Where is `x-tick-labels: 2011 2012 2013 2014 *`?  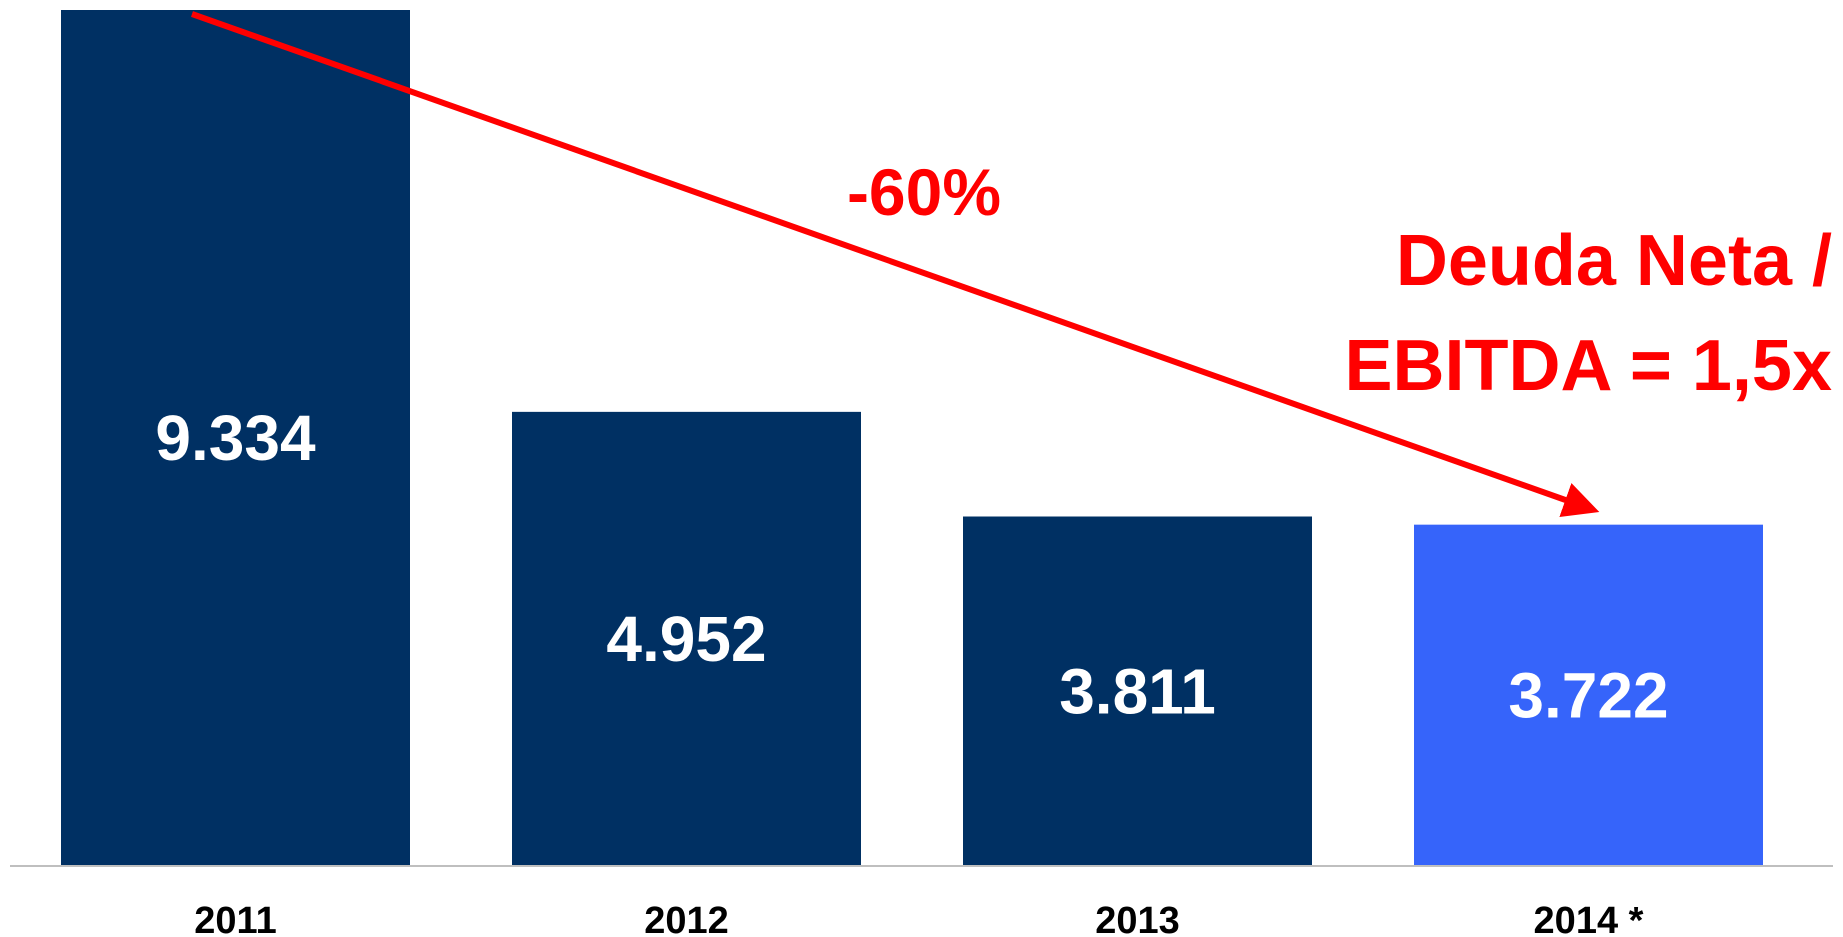 x-tick-labels: 2011 2012 2013 2014 * is located at coordinates (918, 918).